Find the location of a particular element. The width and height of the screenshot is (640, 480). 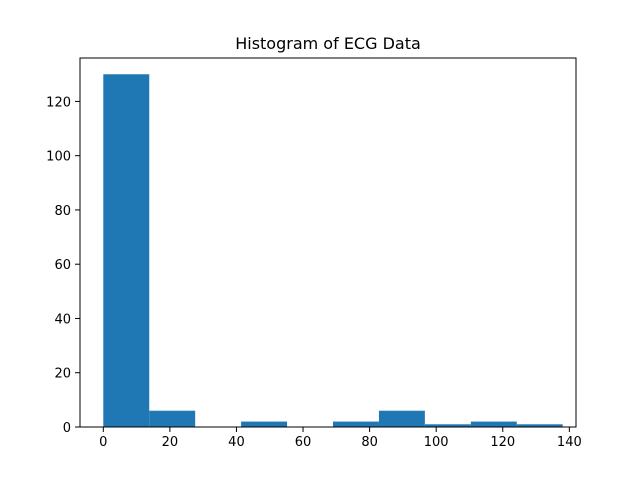

y-tick-label: 100 is located at coordinates (58, 157).